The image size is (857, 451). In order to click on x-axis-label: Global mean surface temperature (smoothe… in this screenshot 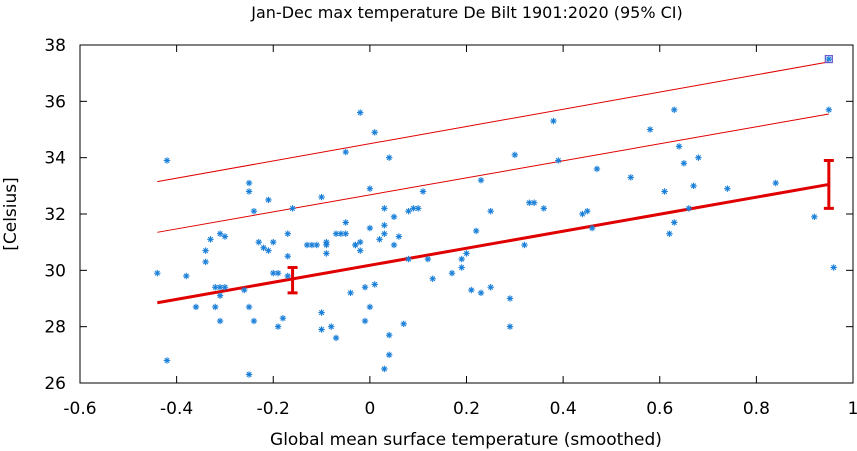, I will do `click(466, 440)`.